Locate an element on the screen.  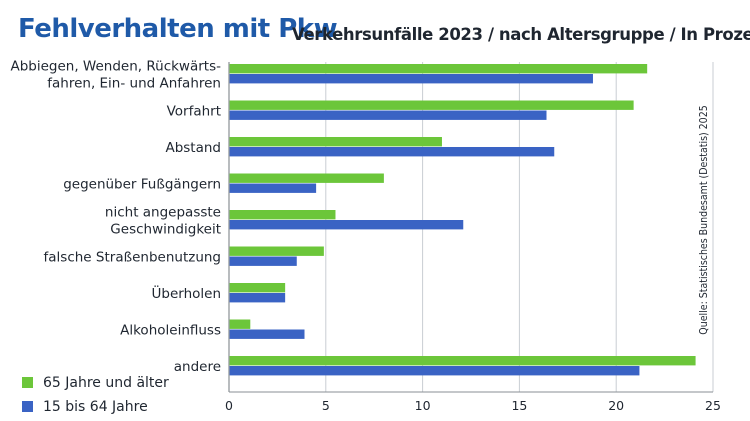
legend-swatch-65-plus is located at coordinates (27, 382).